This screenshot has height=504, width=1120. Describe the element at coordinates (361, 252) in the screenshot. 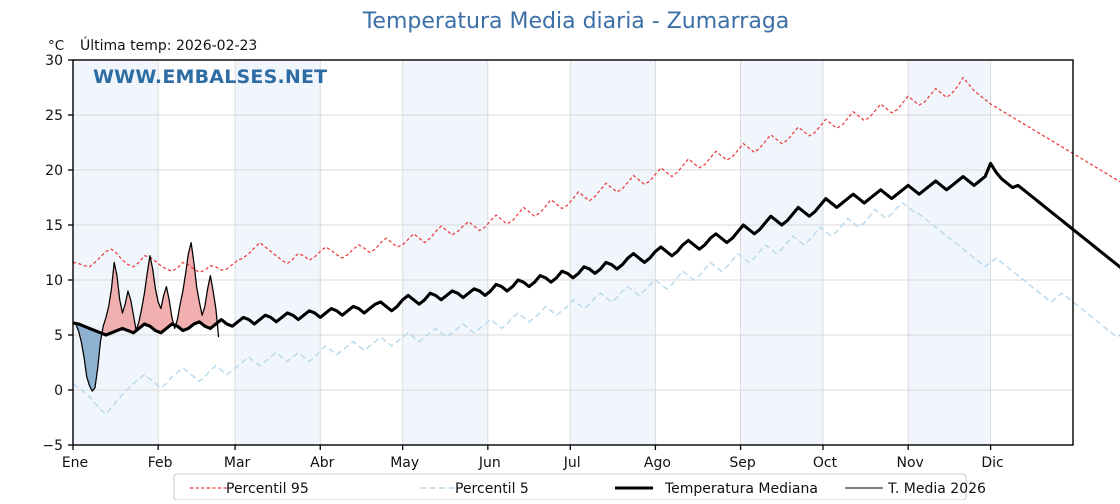

I see `month-band-Abr` at that location.